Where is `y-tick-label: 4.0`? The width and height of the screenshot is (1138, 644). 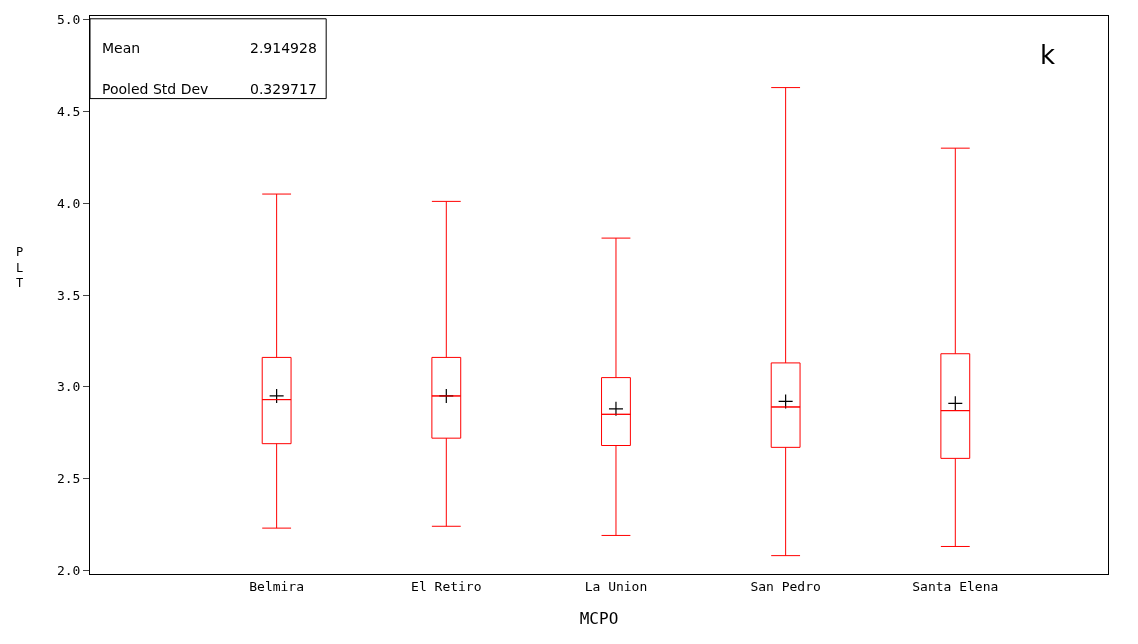
y-tick-label: 4.0 is located at coordinates (68, 203).